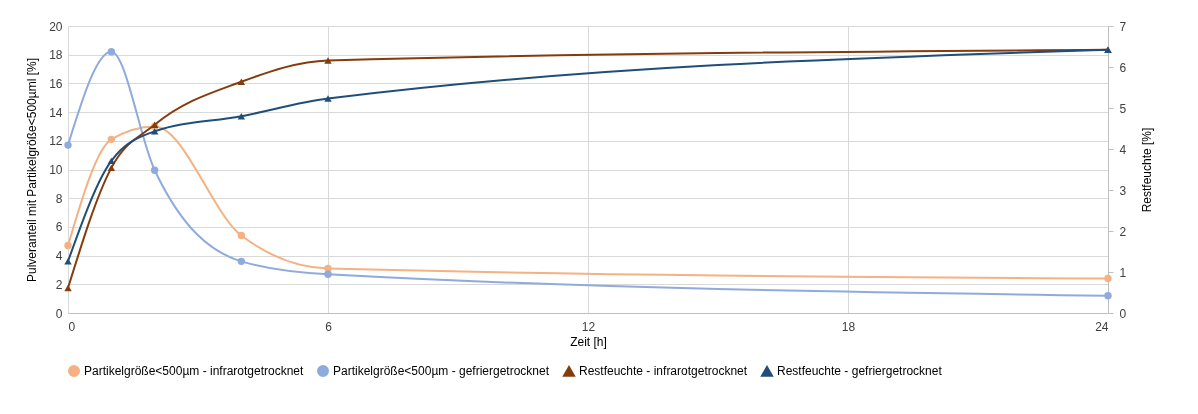  Describe the element at coordinates (72, 326) in the screenshot. I see `x-tick-label: 0` at that location.